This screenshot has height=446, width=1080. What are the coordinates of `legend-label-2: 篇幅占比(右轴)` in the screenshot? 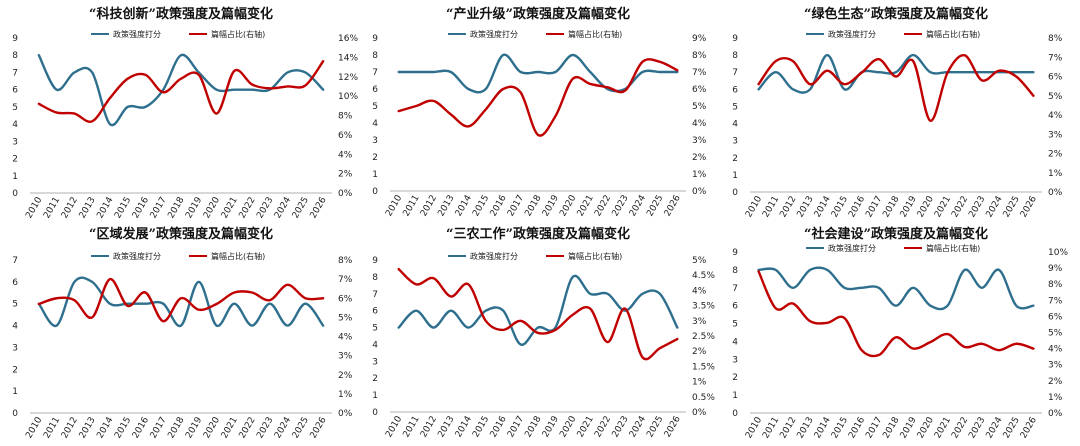 It's located at (238, 256).